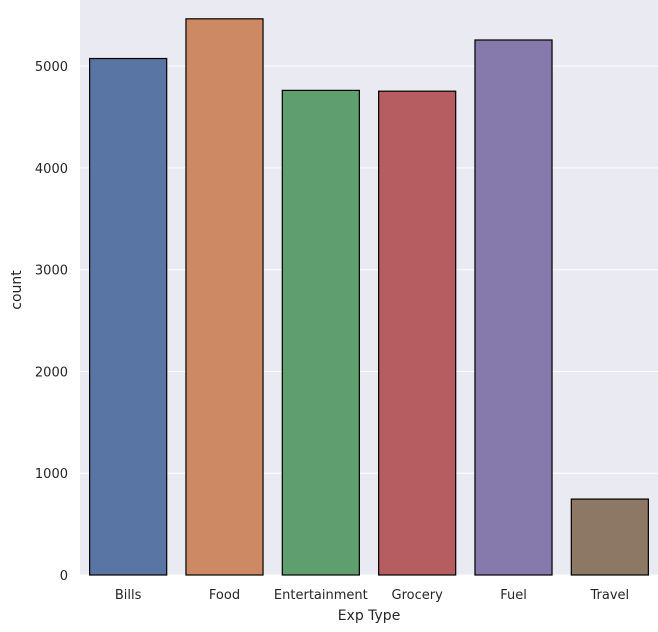  What do you see at coordinates (17, 290) in the screenshot?
I see `y-axis-label: count` at bounding box center [17, 290].